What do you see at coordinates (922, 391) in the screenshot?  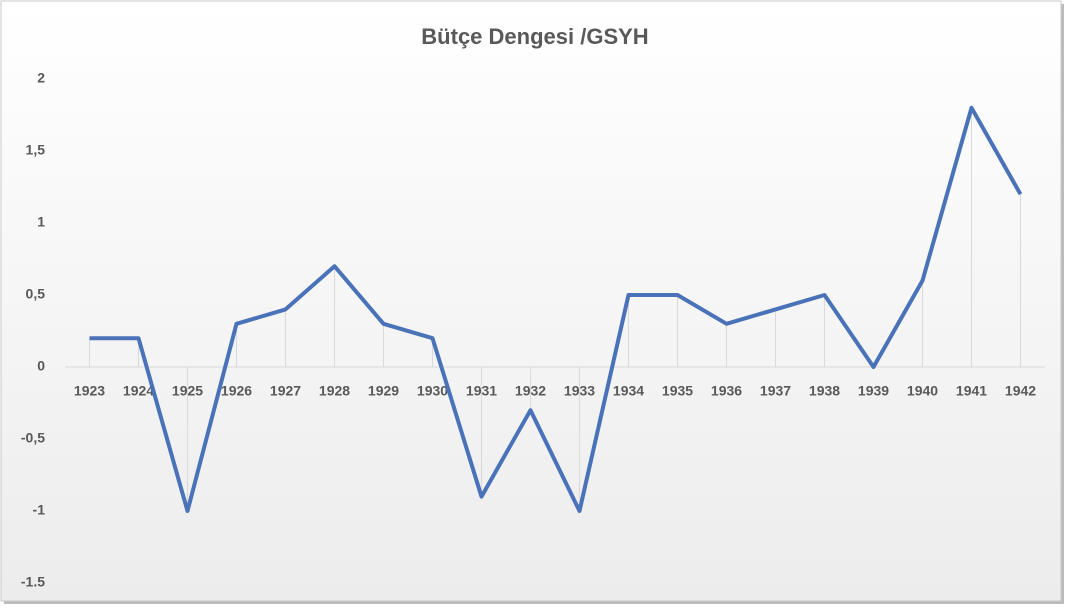 I see `x-tick-label: 1940` at bounding box center [922, 391].